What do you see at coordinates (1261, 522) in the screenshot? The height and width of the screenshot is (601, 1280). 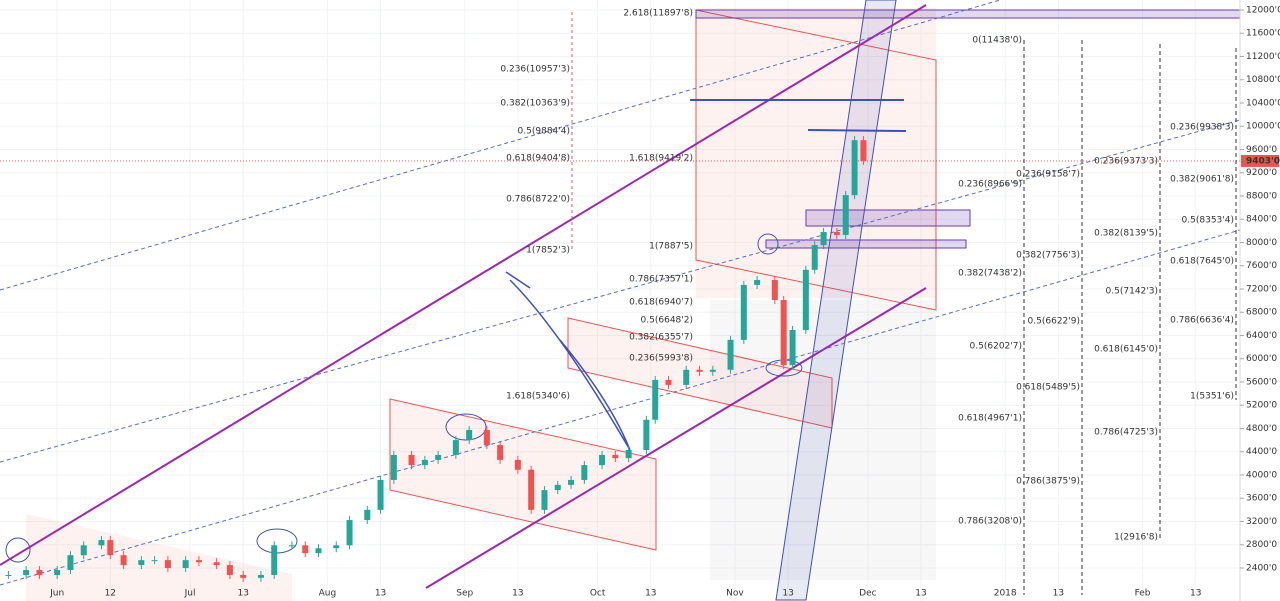 I see `y-tick-label: 3200'0` at bounding box center [1261, 522].